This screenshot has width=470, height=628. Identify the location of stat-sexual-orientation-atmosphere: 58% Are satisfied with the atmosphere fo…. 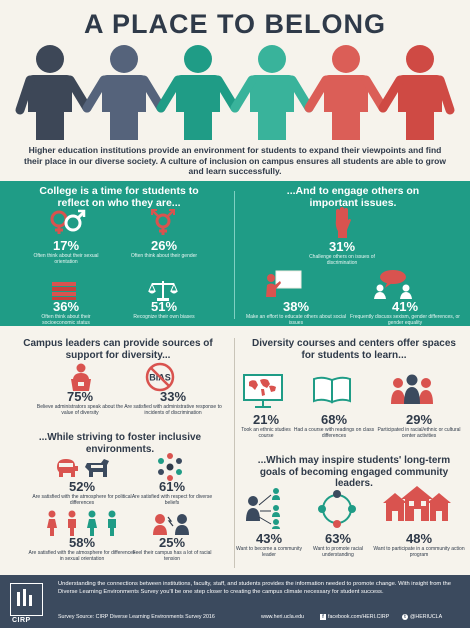
(82, 549).